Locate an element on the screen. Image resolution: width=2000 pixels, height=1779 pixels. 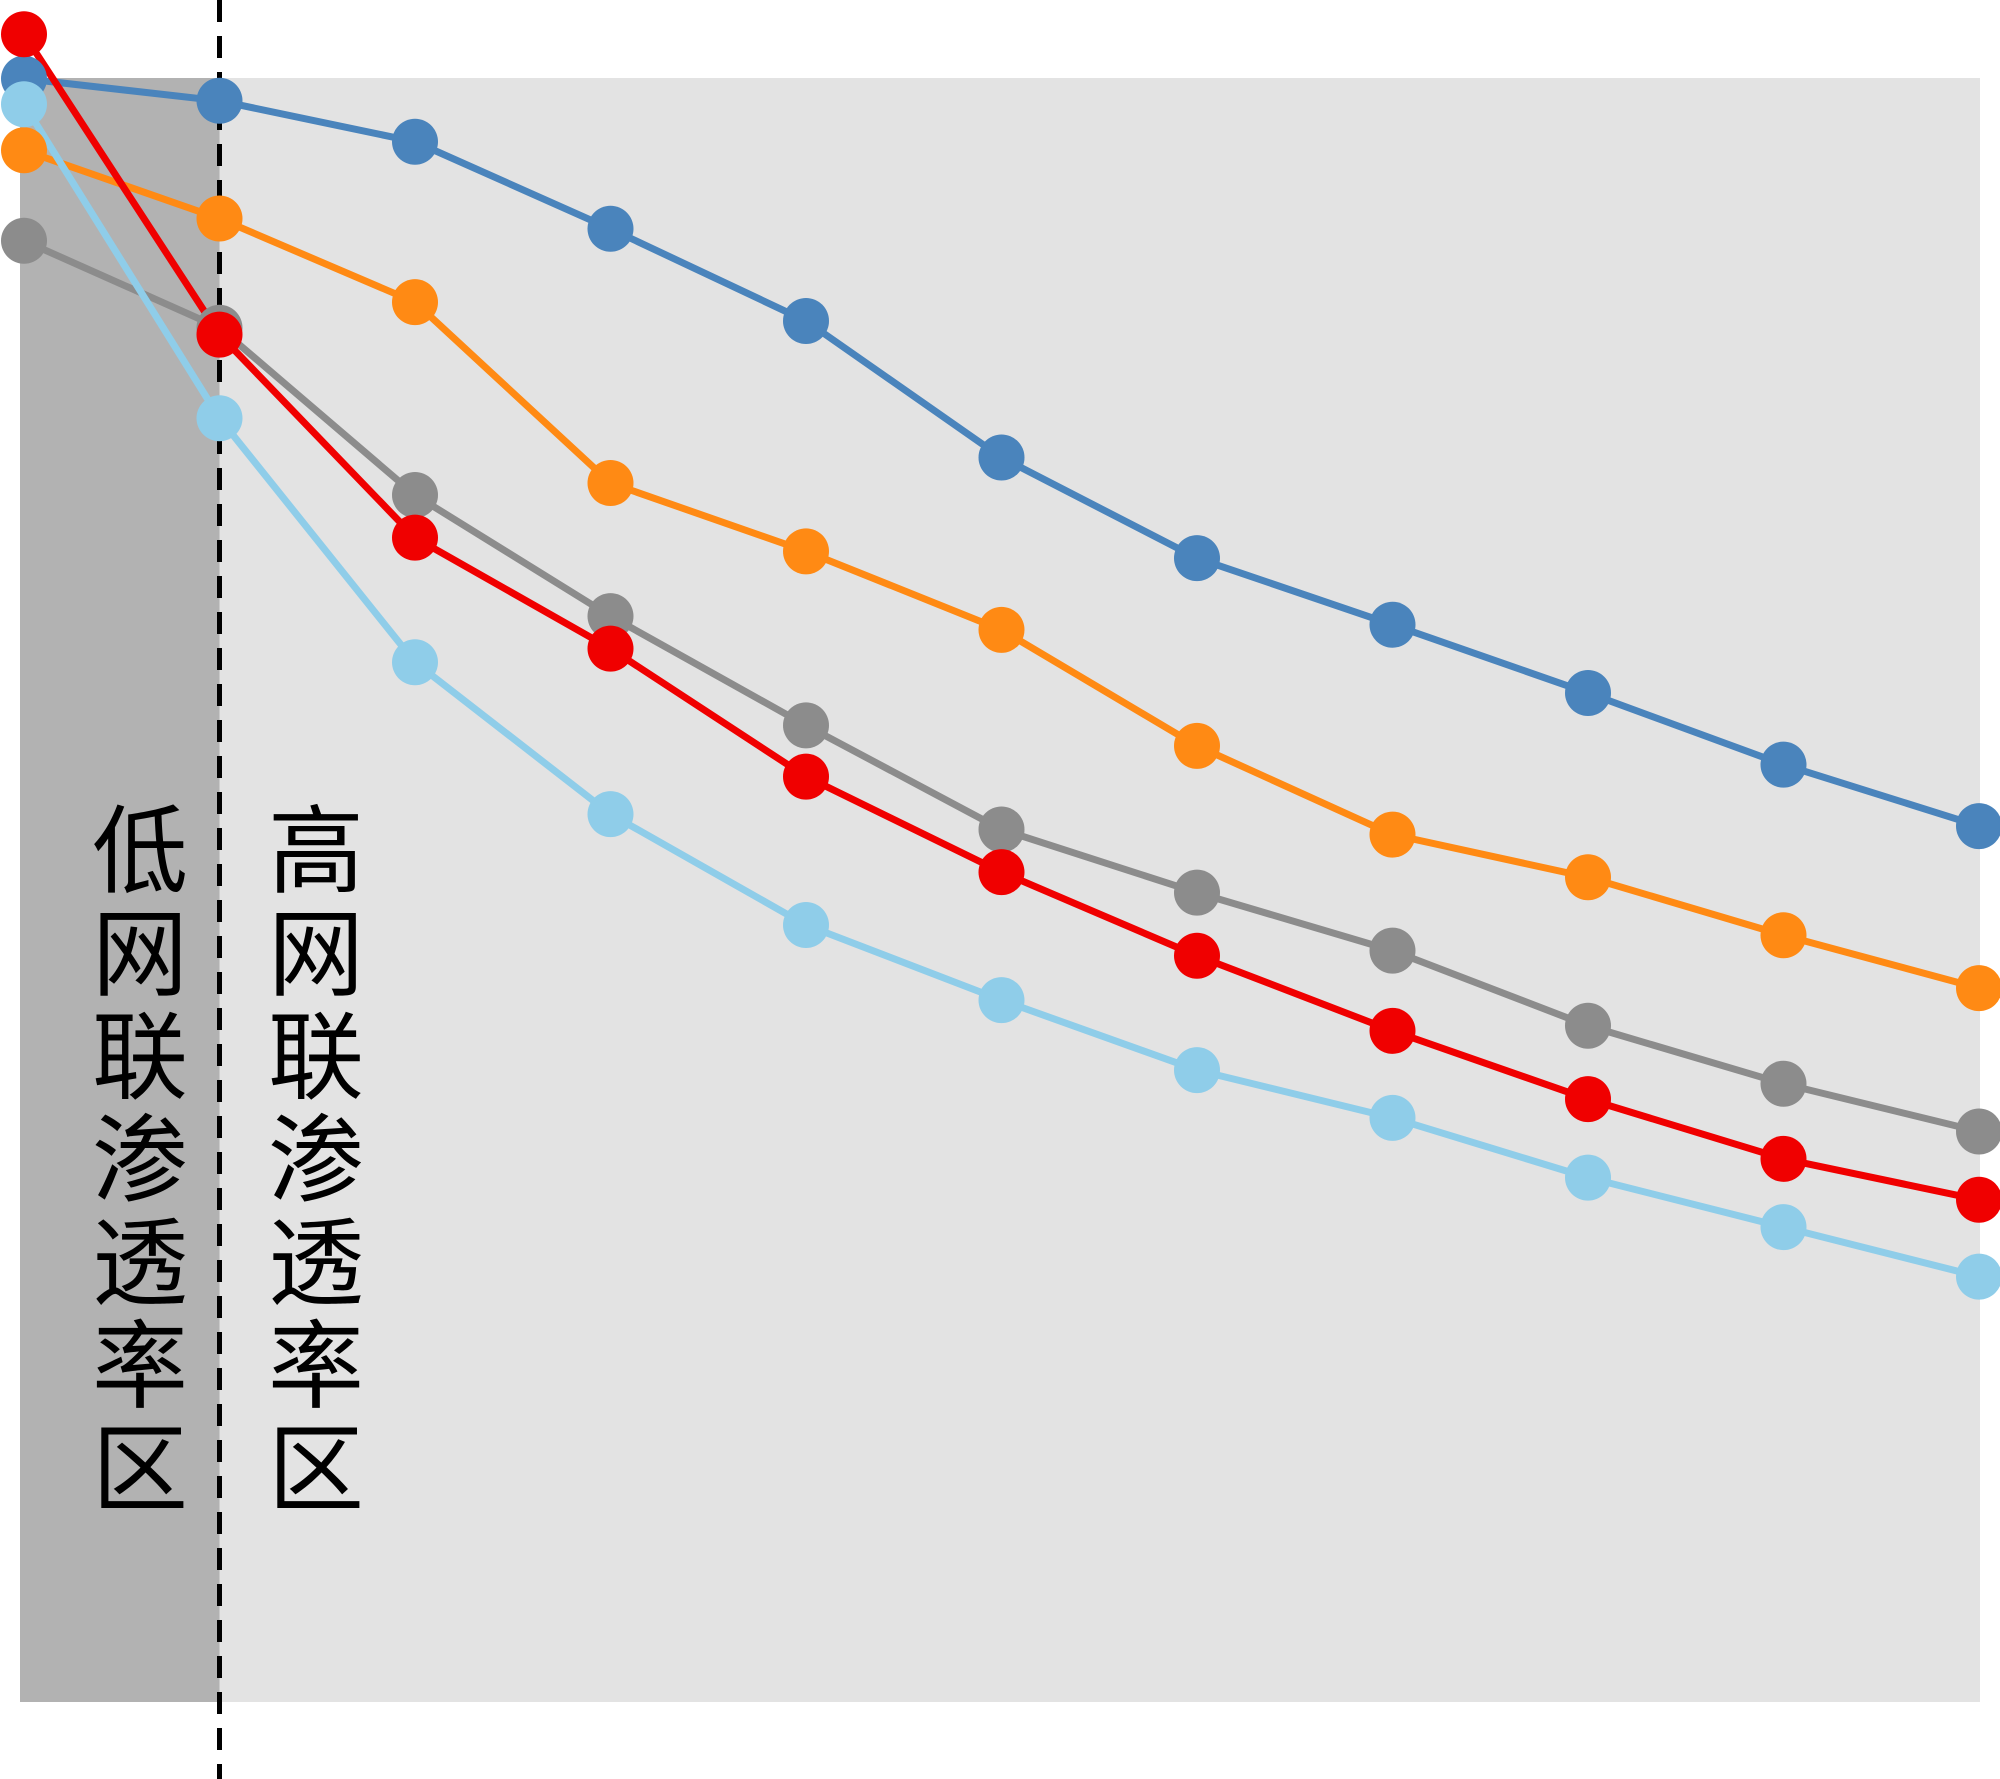
zone-label-low-penetration: 低网联渗透率区 is located at coordinates (140, 1161).